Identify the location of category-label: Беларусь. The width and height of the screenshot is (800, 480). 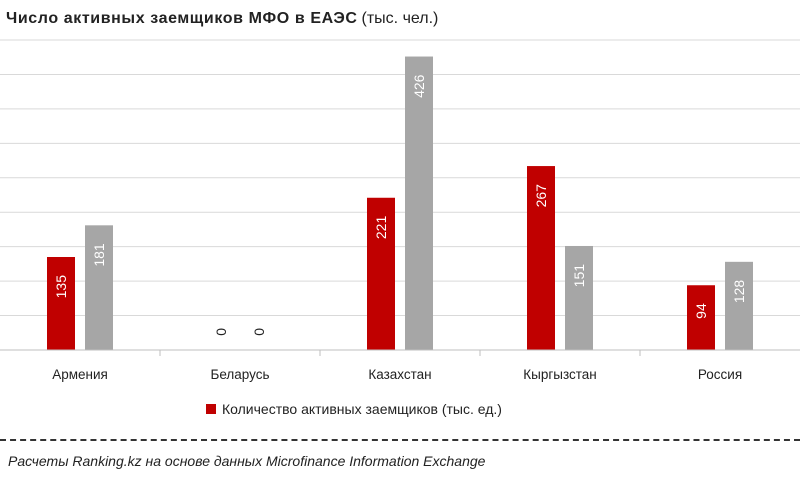
(239, 374).